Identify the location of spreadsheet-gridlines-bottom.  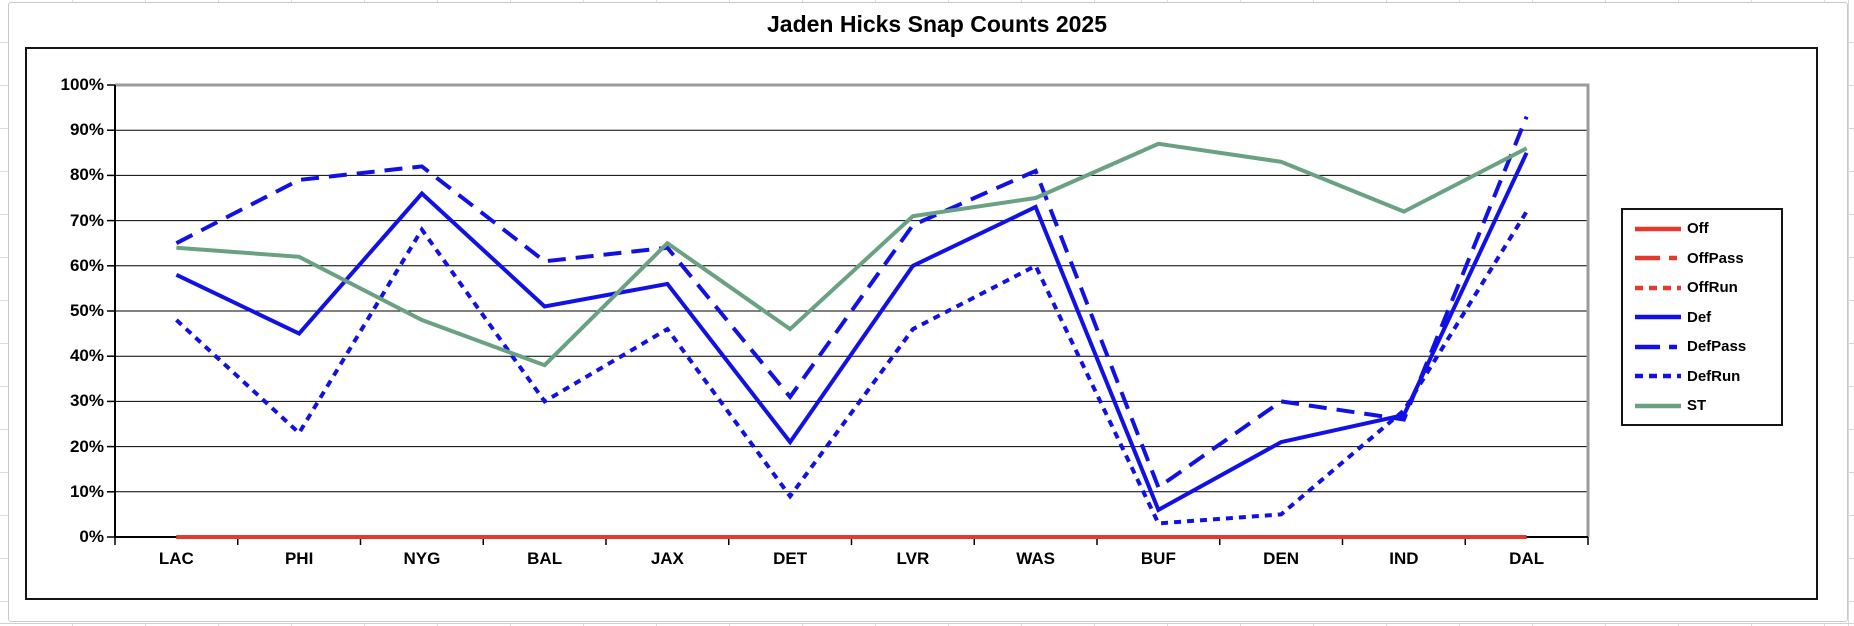
(927, 624).